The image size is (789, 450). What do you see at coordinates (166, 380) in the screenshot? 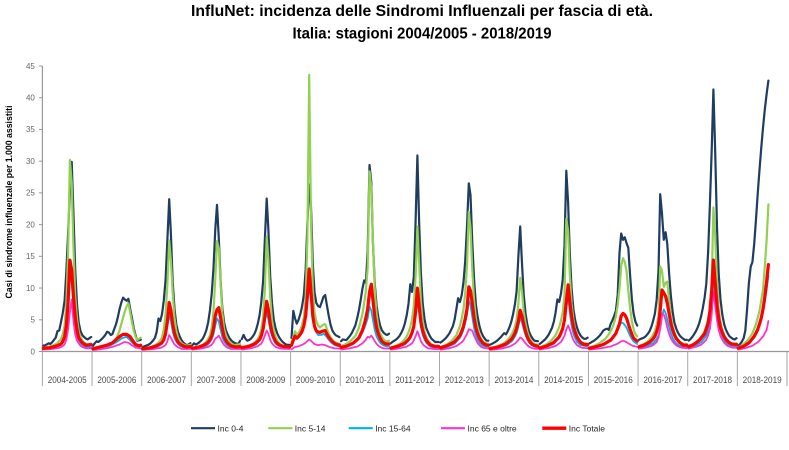
I see `season-label: 2006-2007` at bounding box center [166, 380].